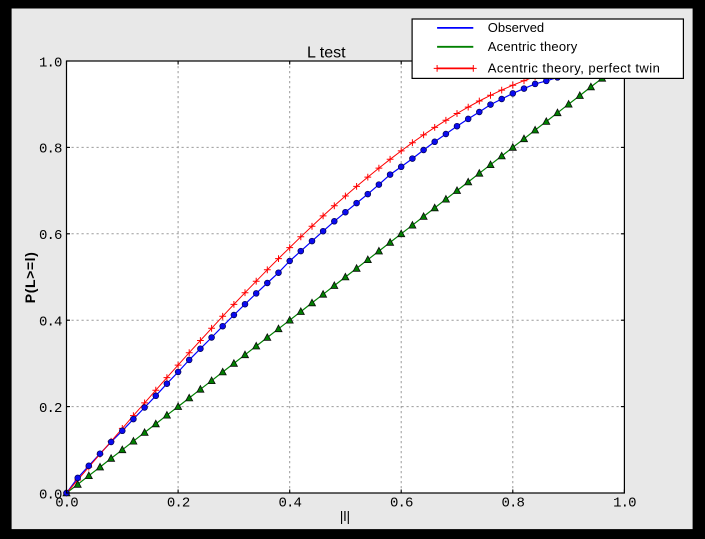  I want to click on svg-text: Acentric theory, so click(533, 46).